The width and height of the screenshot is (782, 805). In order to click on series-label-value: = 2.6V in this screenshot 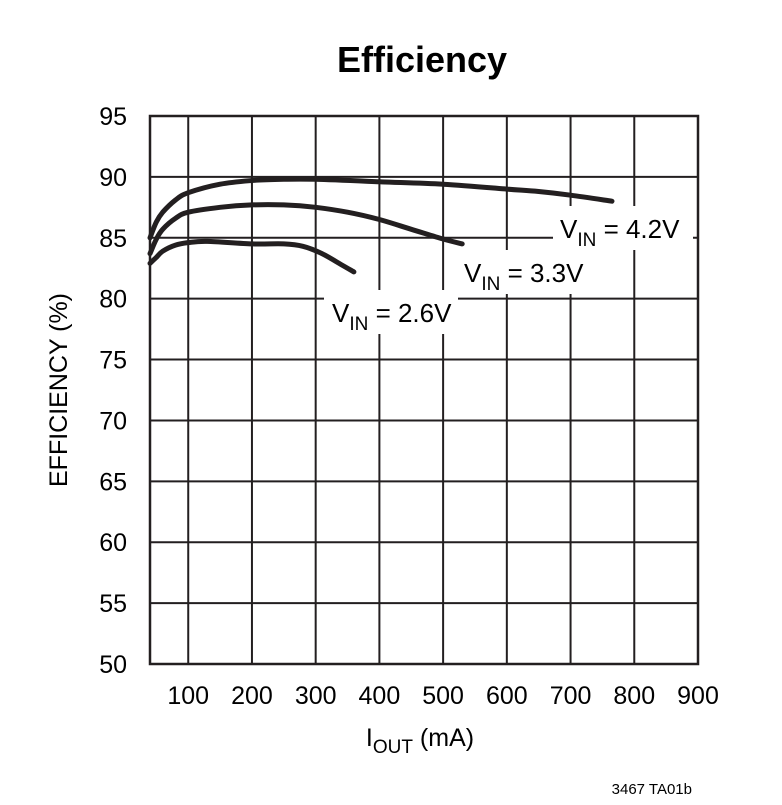, I will do `click(410, 313)`.